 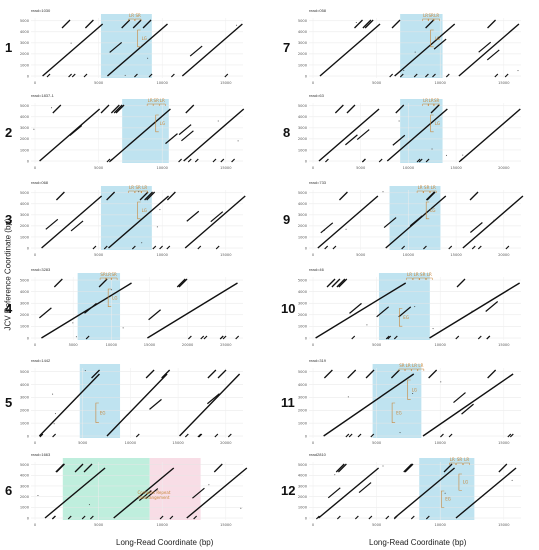 What do you see at coordinates (41, 269) in the screenshot?
I see `read-label: read=3283` at bounding box center [41, 269].